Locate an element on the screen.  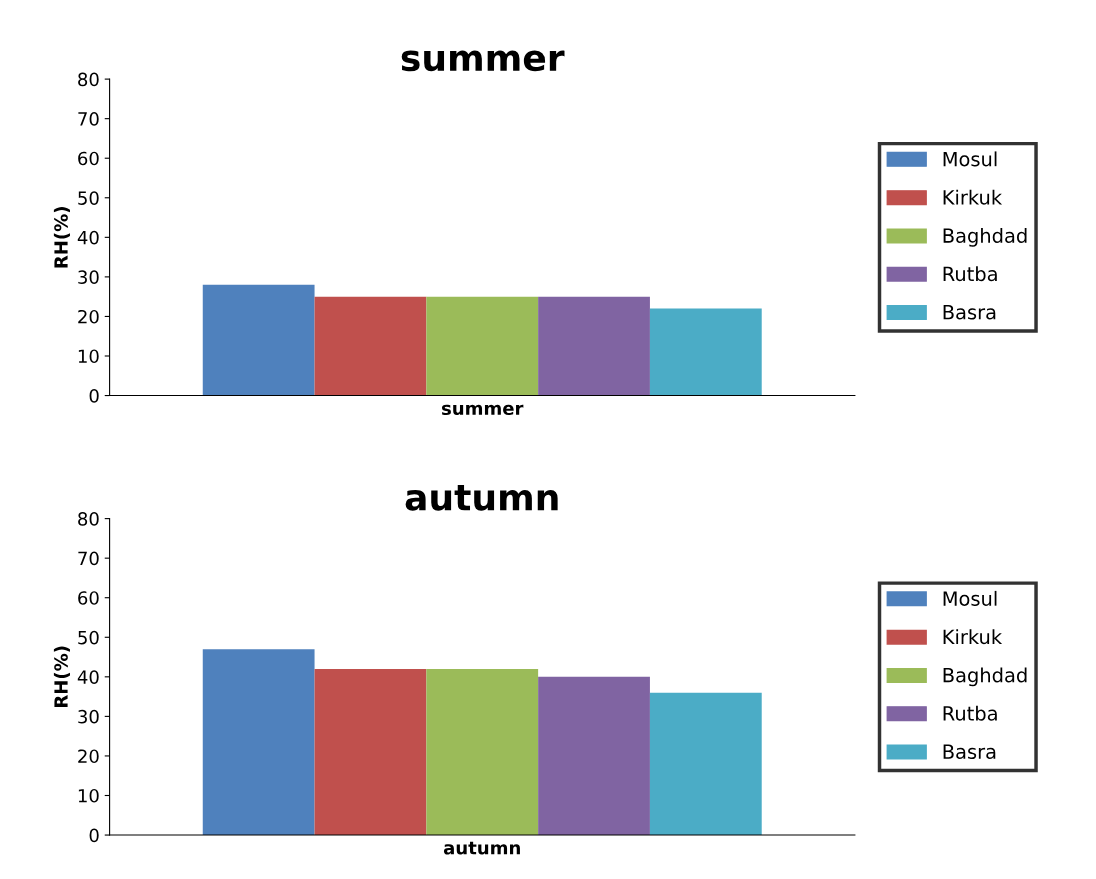
x-axis-title: summer is located at coordinates (482, 410).